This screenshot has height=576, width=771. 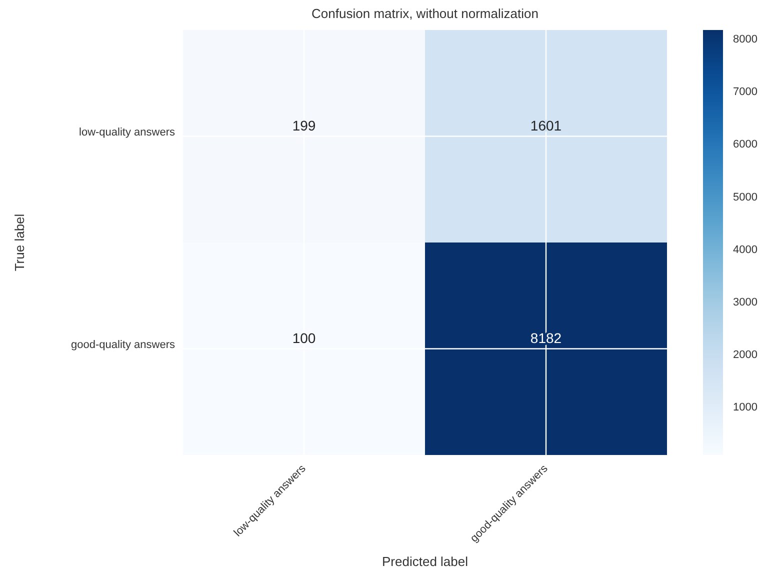 What do you see at coordinates (745, 40) in the screenshot?
I see `color-bar-label: 8000` at bounding box center [745, 40].